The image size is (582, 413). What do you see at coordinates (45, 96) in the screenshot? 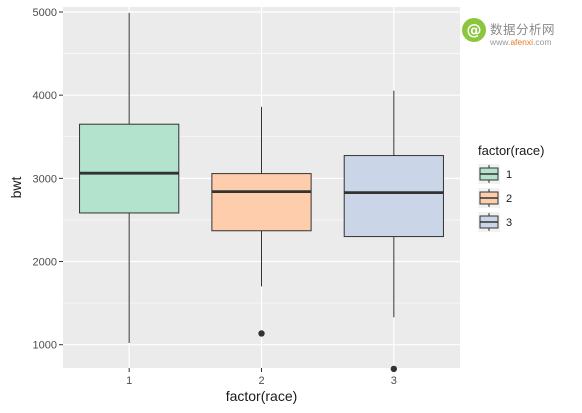
I see `y-tick-label: 4000` at bounding box center [45, 96].